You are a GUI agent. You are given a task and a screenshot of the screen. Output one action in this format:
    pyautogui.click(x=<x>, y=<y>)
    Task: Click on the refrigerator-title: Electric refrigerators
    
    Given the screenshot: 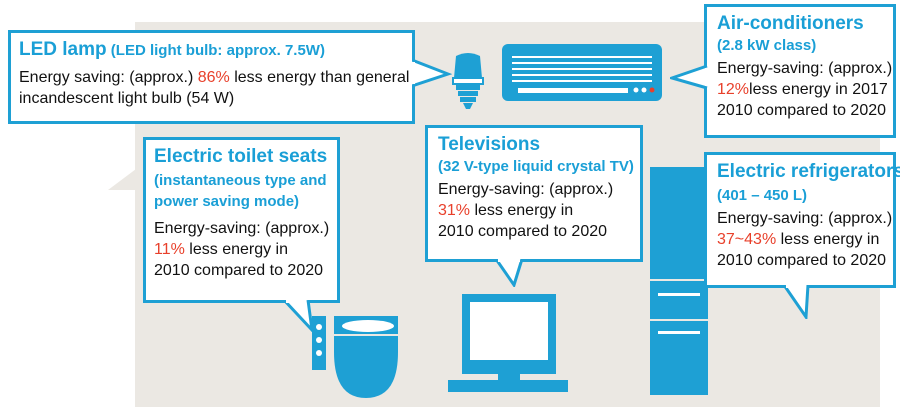 What is the action you would take?
    pyautogui.click(x=808, y=171)
    